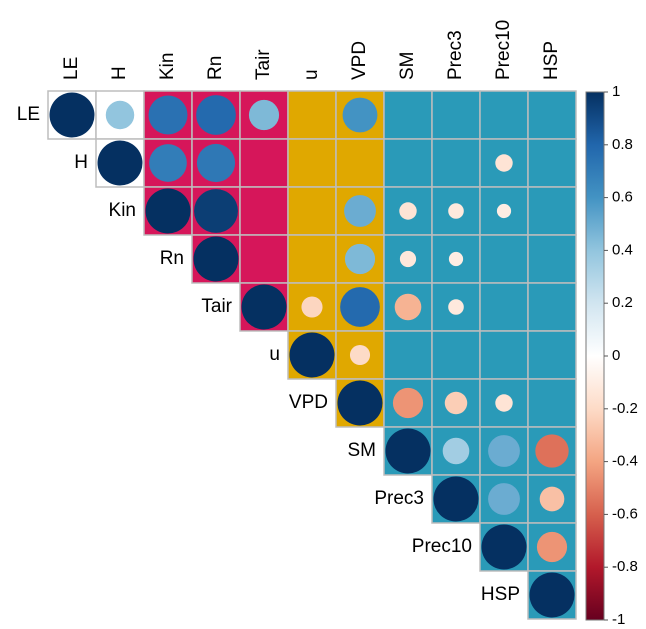 This screenshot has height=629, width=646. What do you see at coordinates (455, 55) in the screenshot?
I see `column-label: Prec3` at bounding box center [455, 55].